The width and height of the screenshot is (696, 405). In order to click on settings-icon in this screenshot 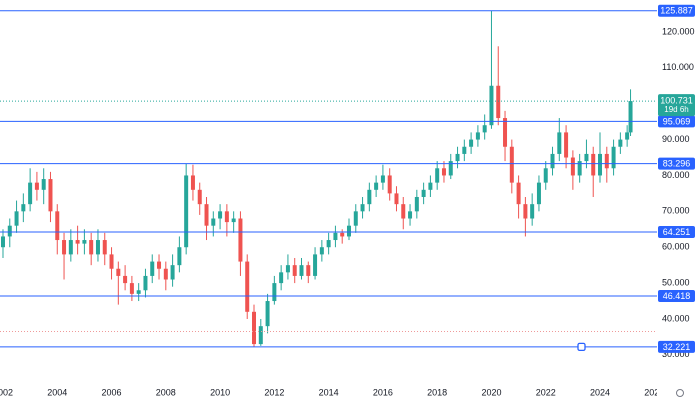, I will do `click(680, 393)`.